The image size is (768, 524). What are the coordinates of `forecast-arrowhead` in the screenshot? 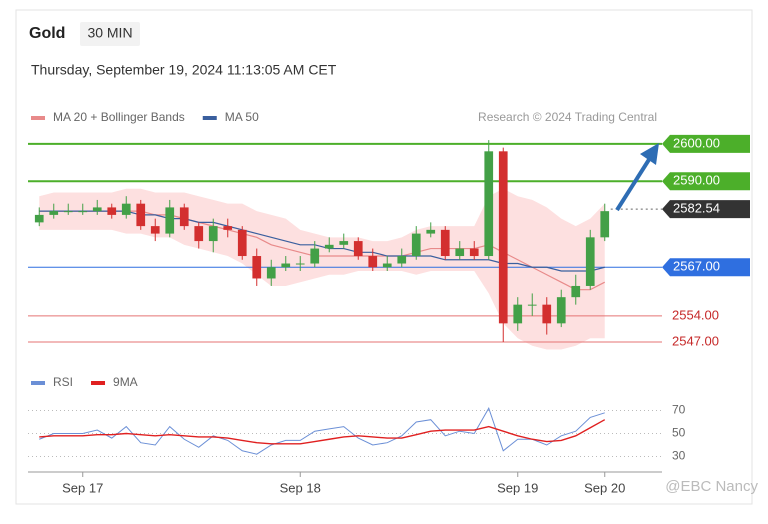 It's located at (649, 154).